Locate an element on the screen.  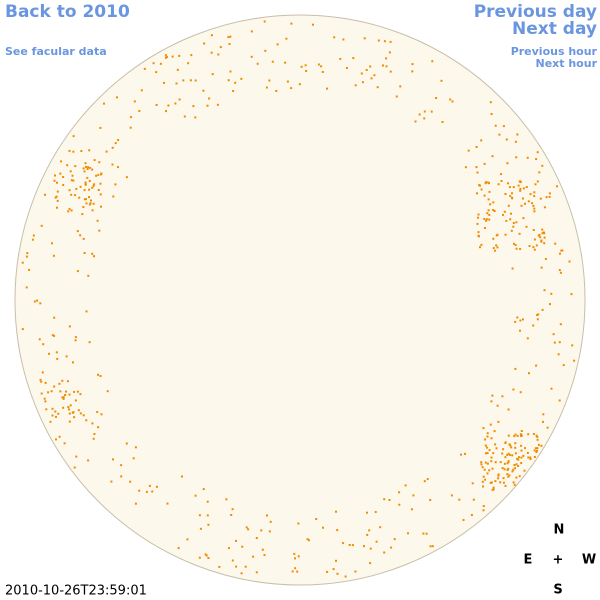
previous-day-link: Previous day is located at coordinates (535, 12).